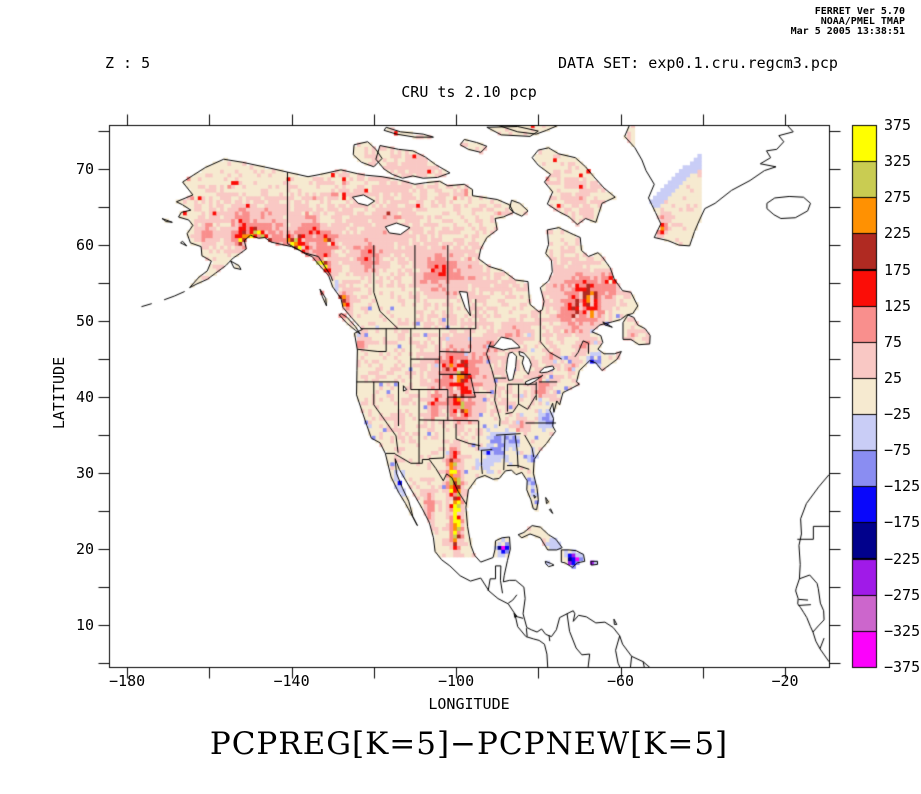 The image size is (921, 794). I want to click on colorbar-tick-label: 75, so click(893, 341).